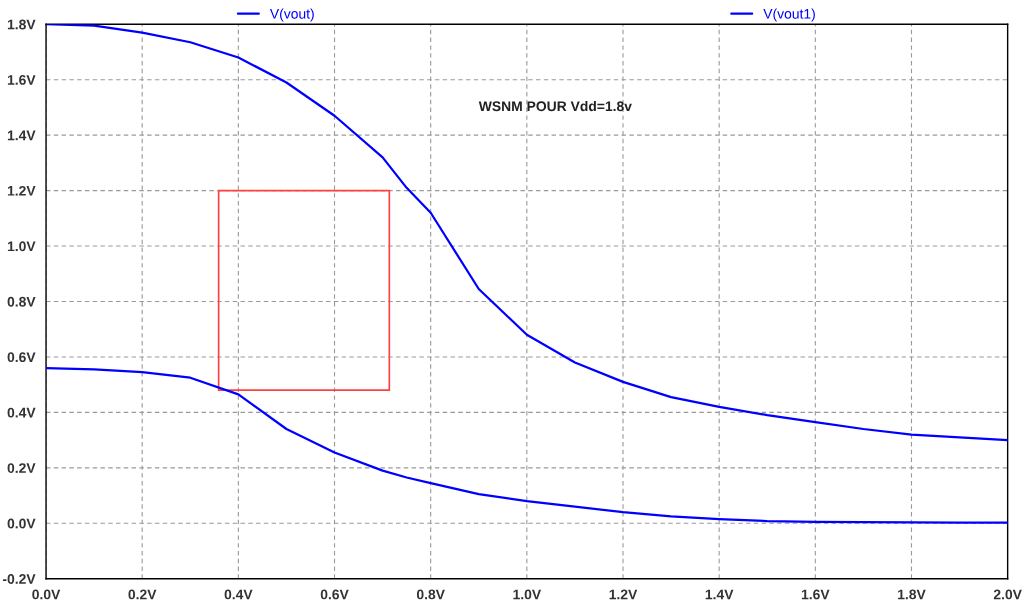 The image size is (1023, 606). Describe the element at coordinates (238, 594) in the screenshot. I see `x-tick-label: 0.4V` at that location.